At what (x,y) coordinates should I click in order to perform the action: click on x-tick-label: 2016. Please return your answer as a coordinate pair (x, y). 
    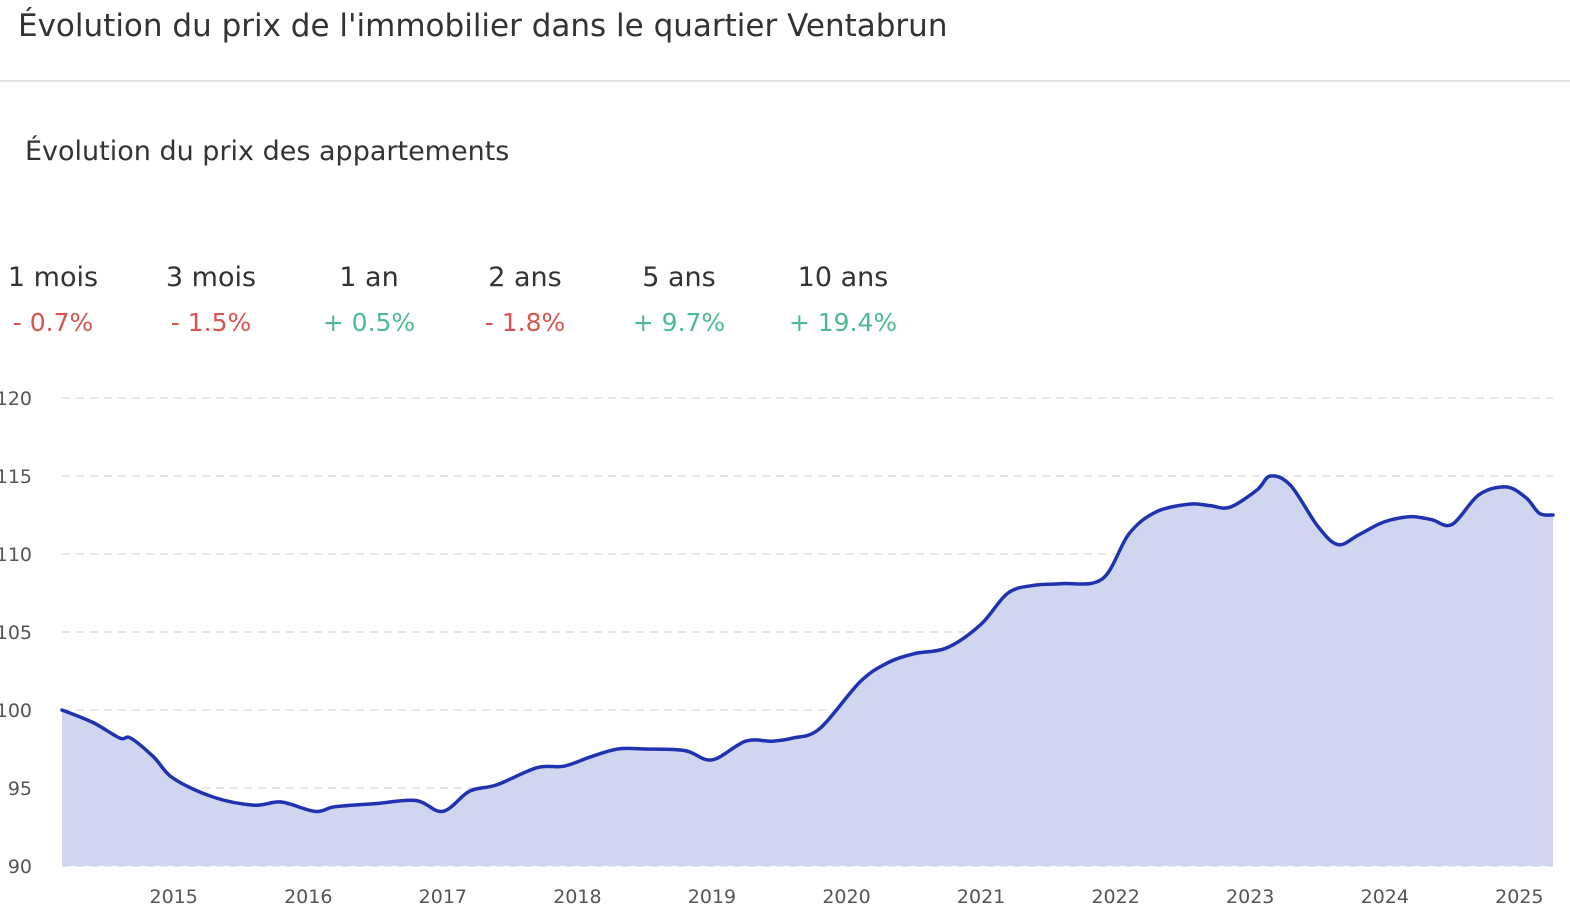
    Looking at the image, I should click on (308, 897).